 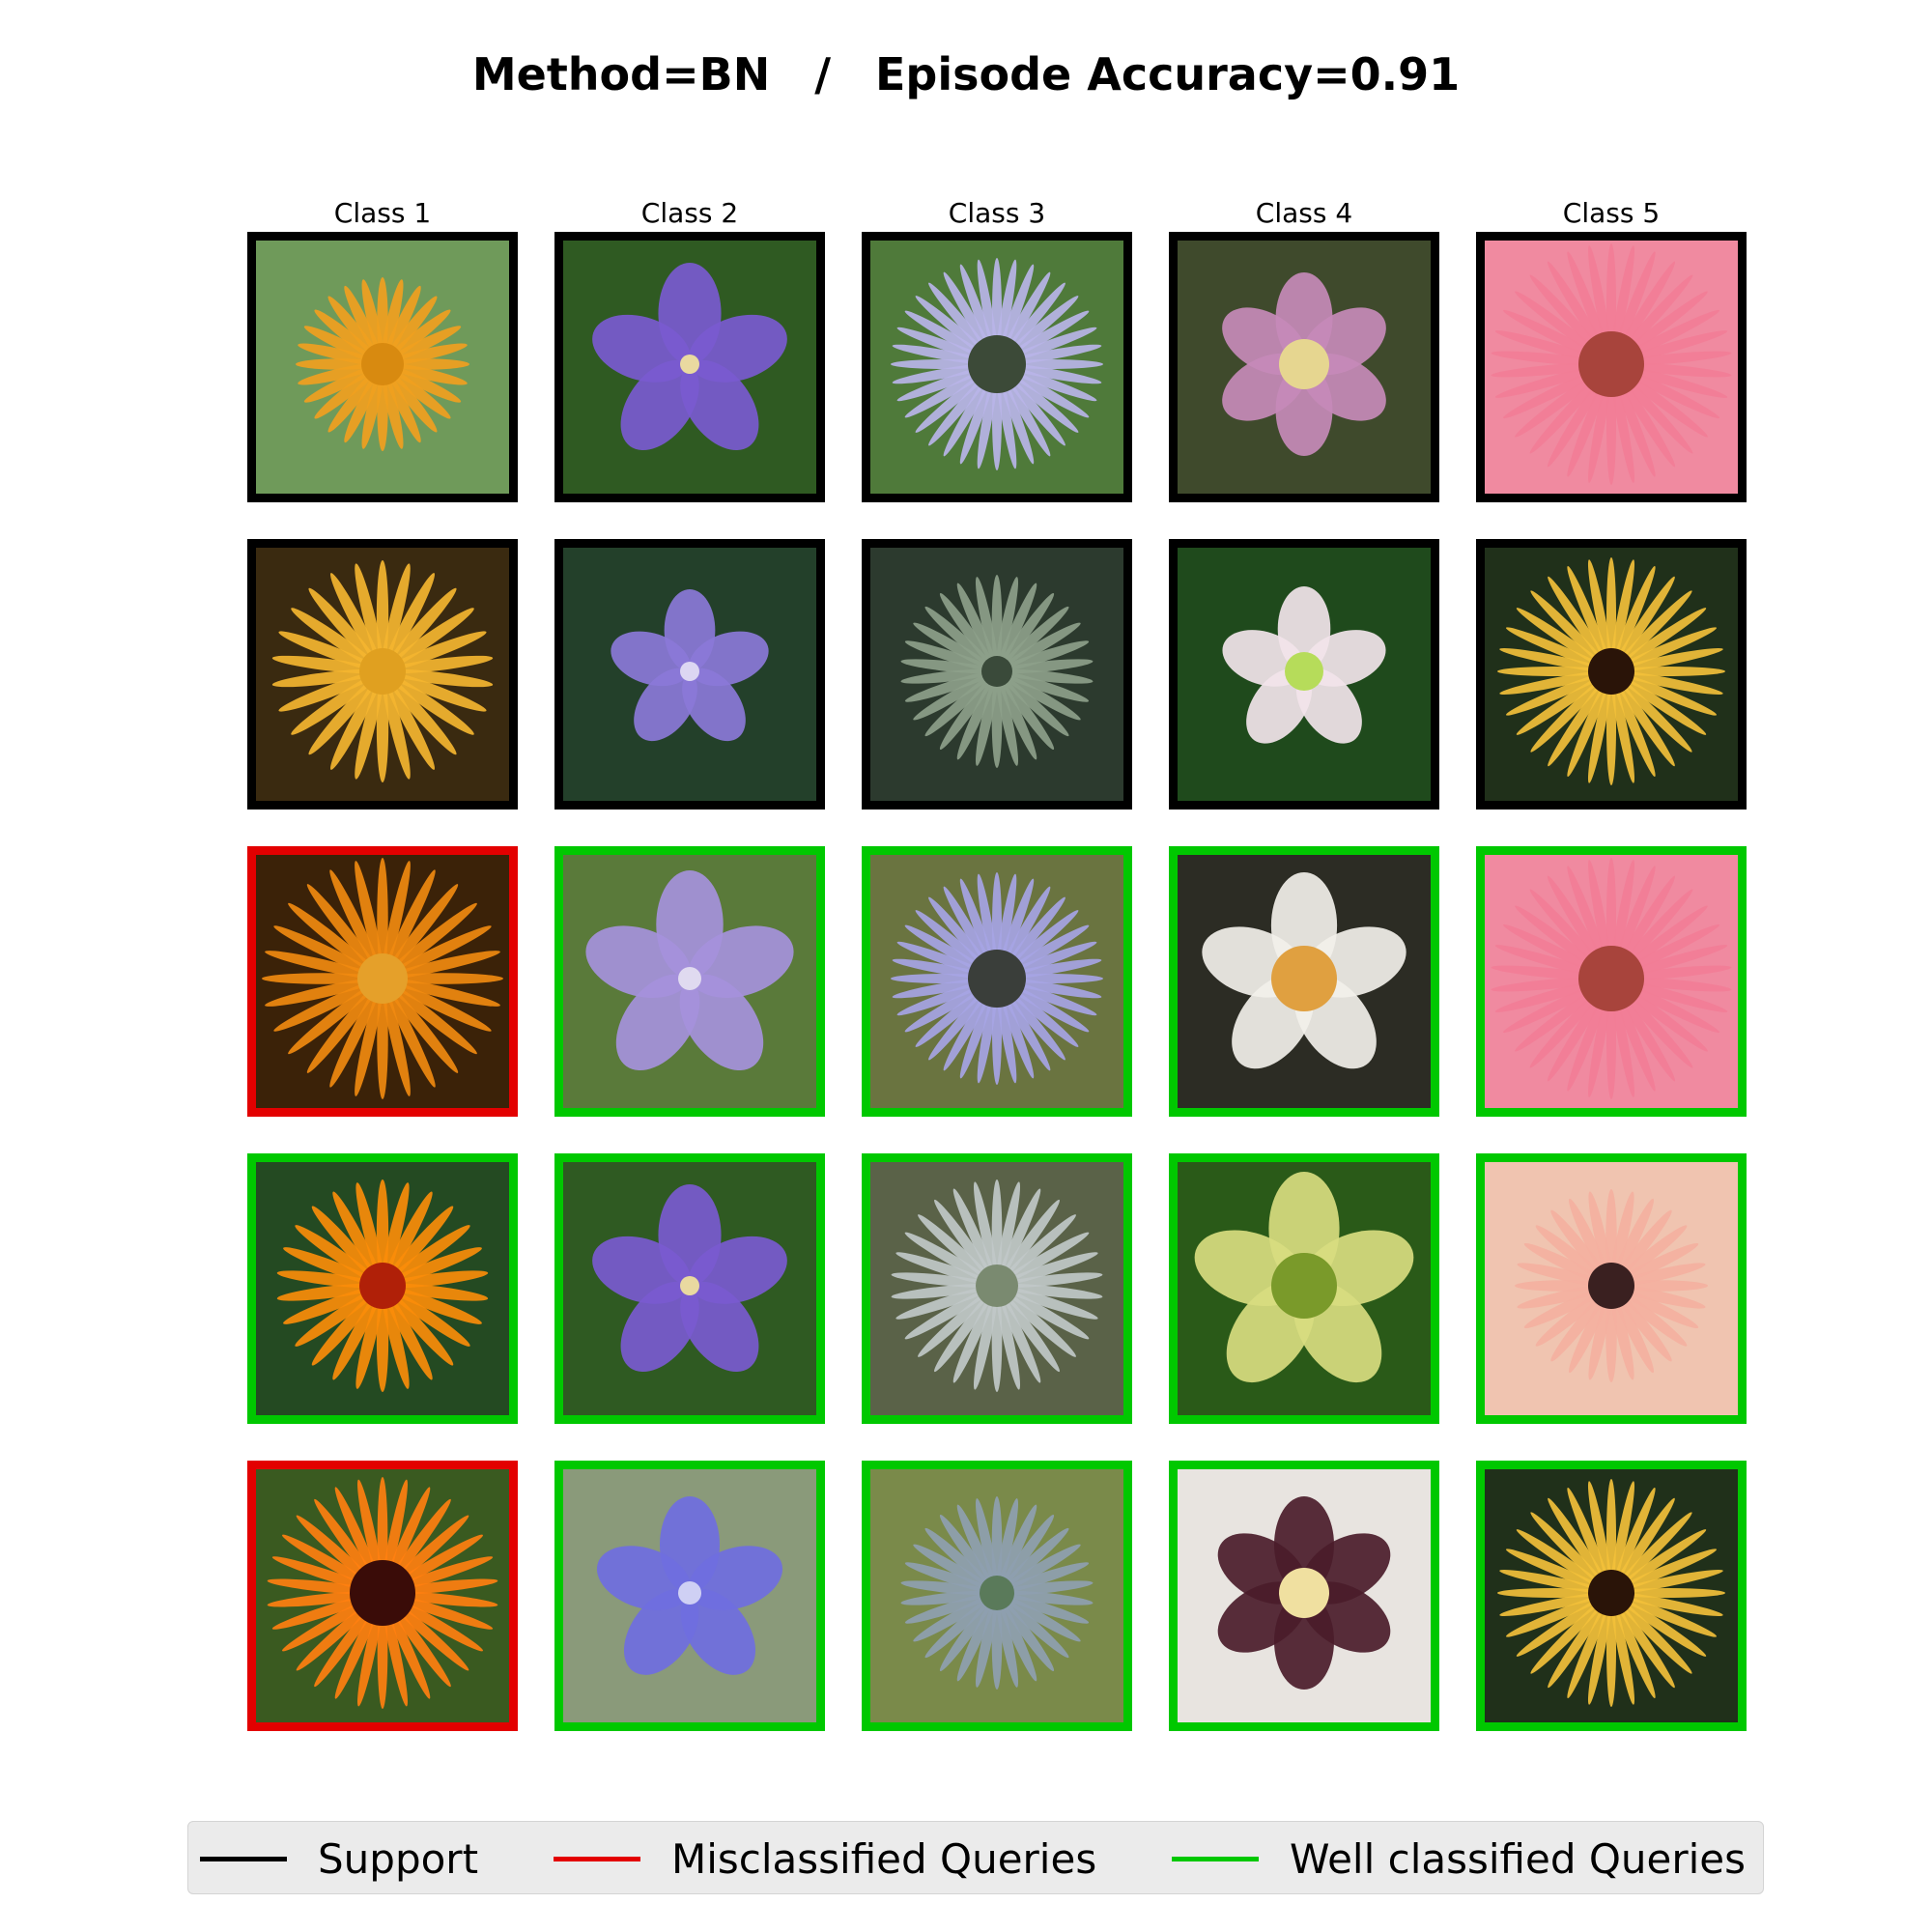 I want to click on thumbnail-row3-class1-misclassified, so click(x=382, y=981).